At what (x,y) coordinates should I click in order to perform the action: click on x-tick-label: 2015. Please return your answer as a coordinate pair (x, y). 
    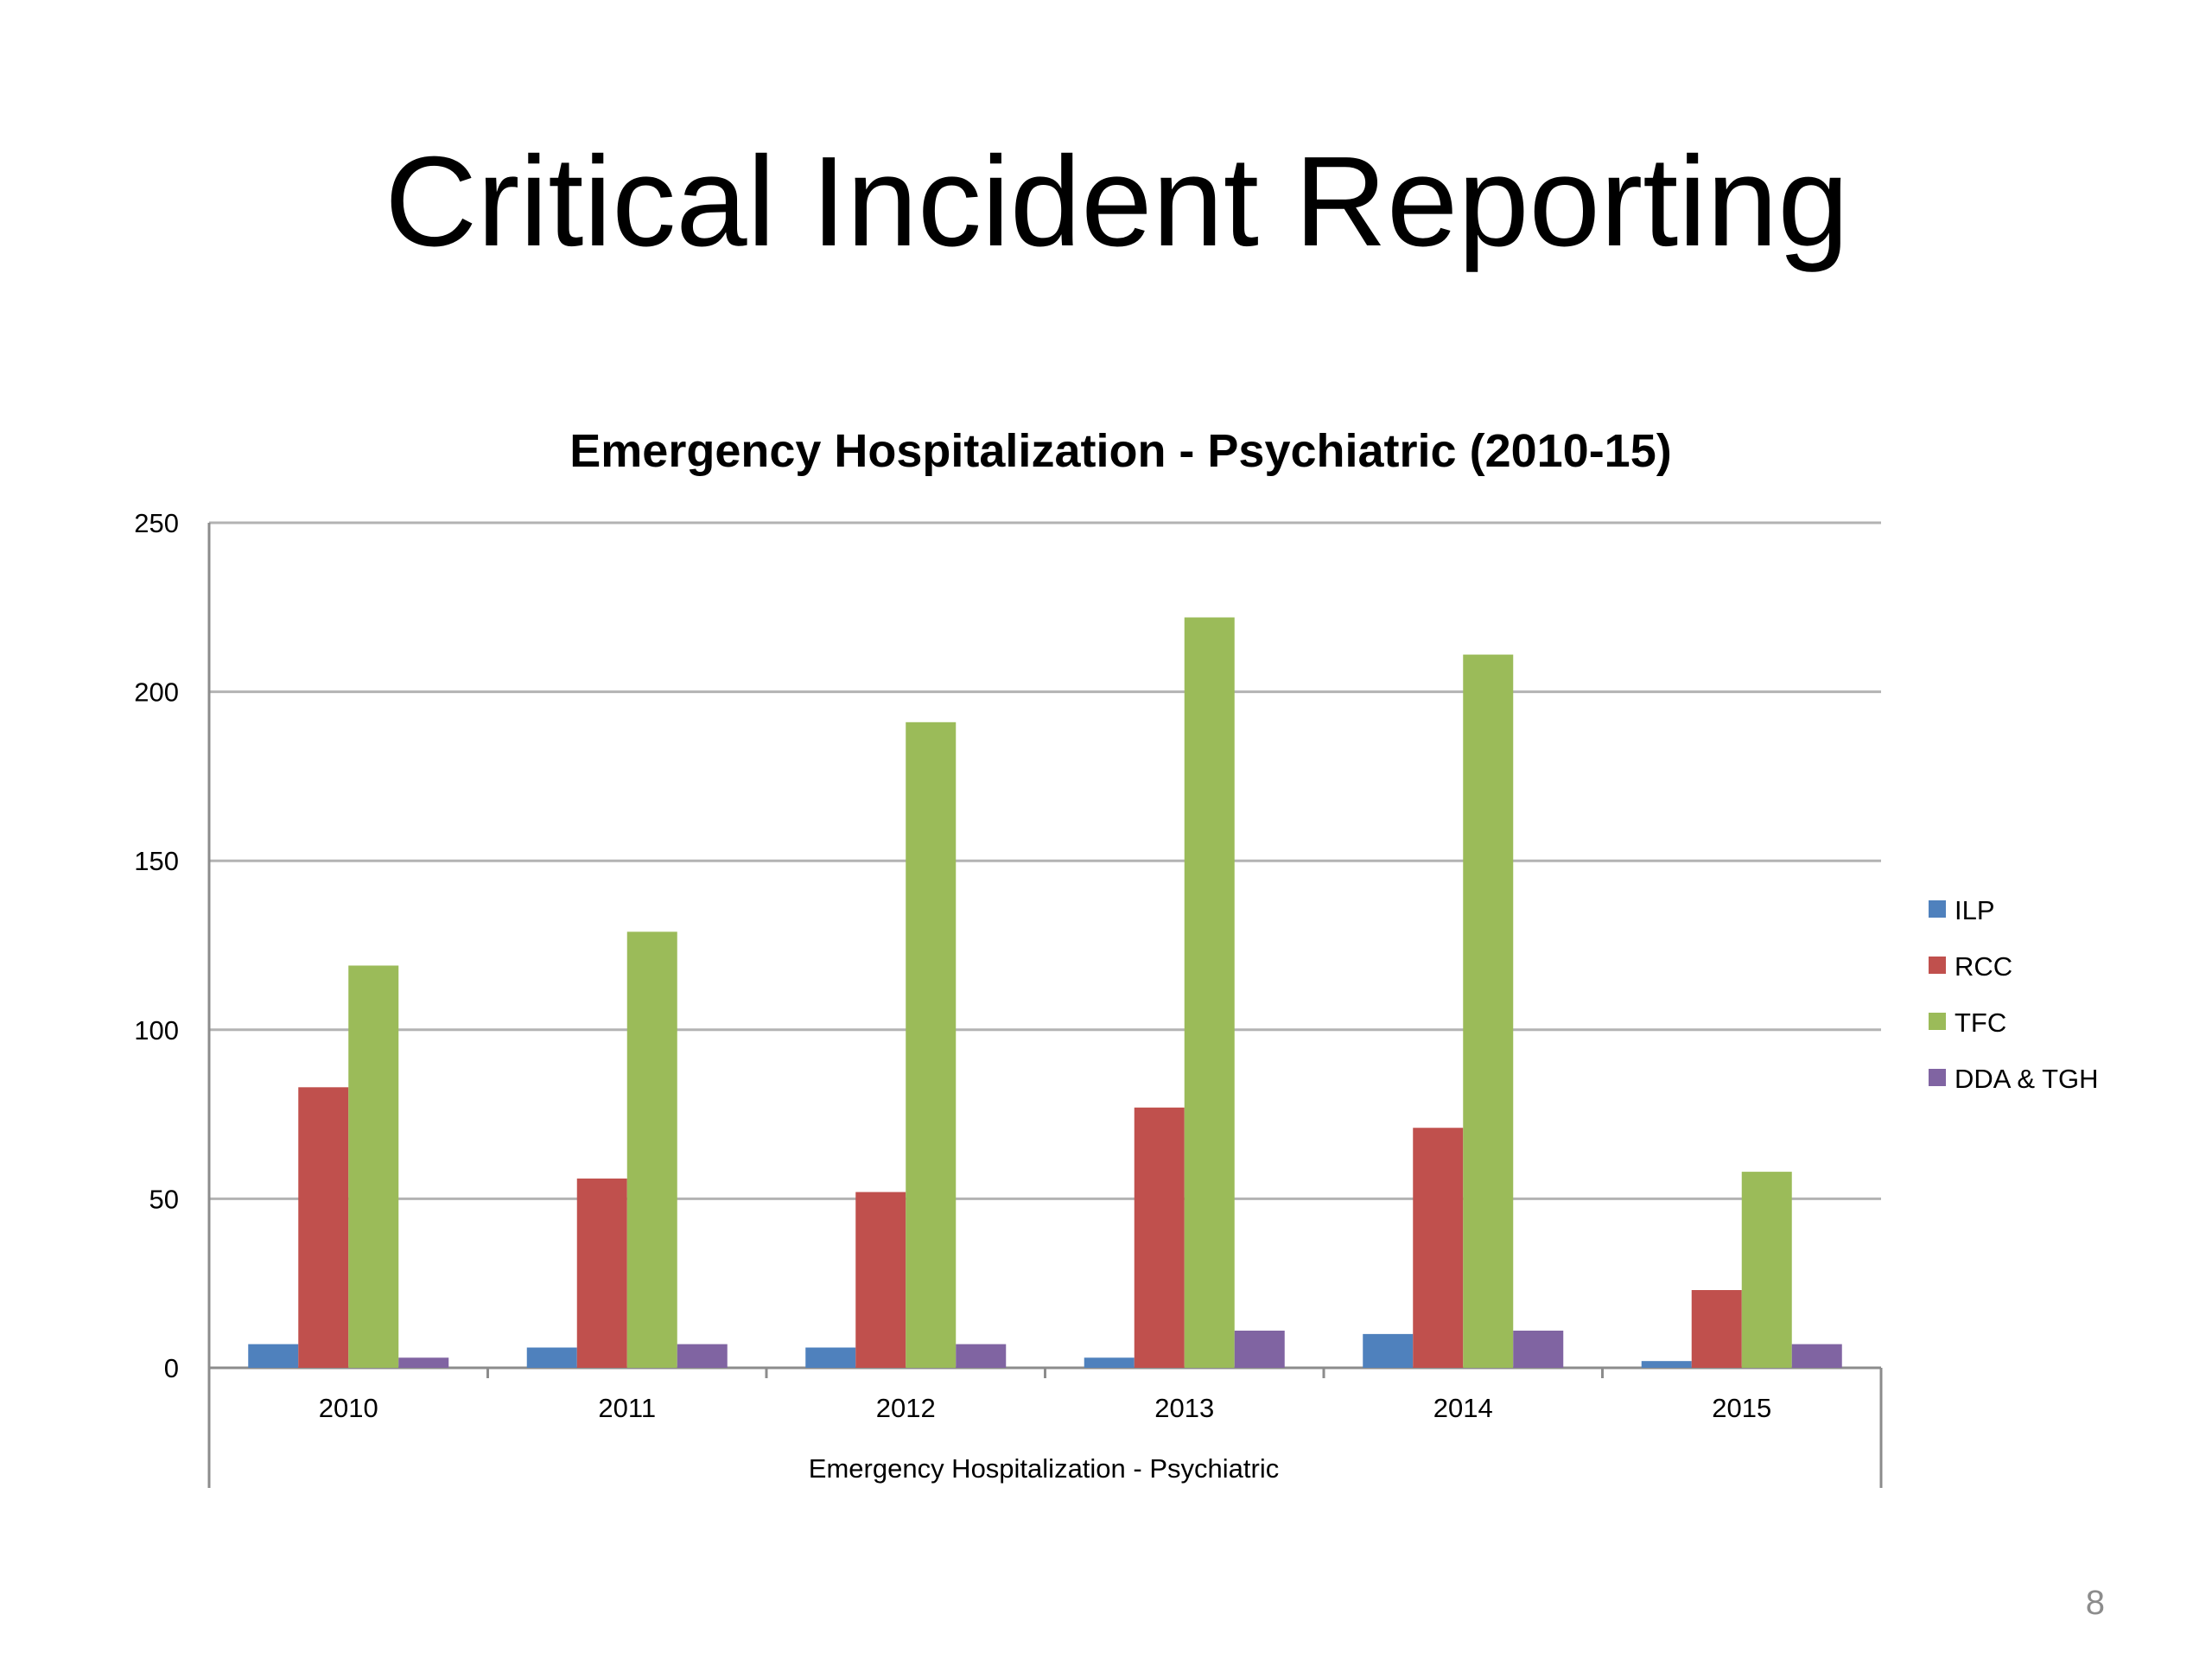
    Looking at the image, I should click on (1741, 1408).